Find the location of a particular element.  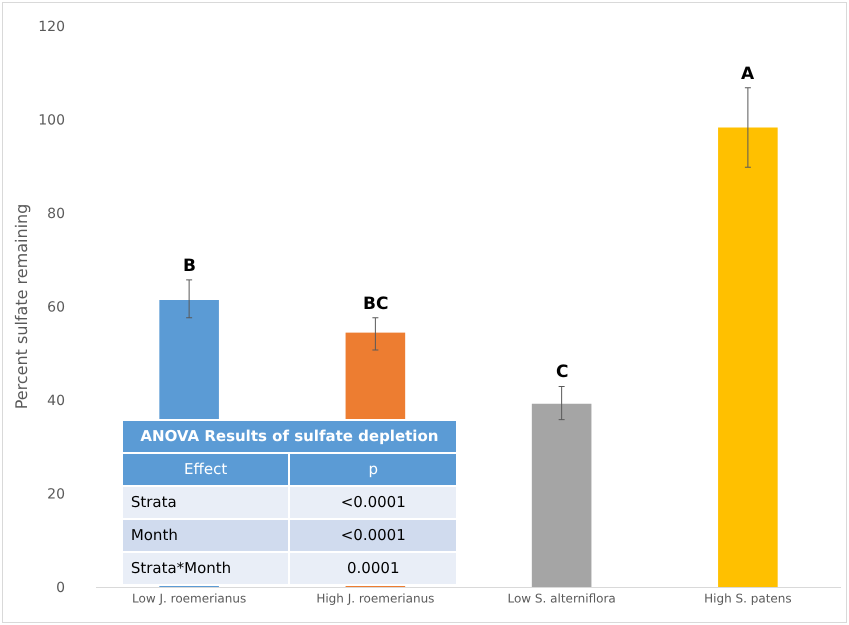

y-tick-label: 0 is located at coordinates (60, 588).